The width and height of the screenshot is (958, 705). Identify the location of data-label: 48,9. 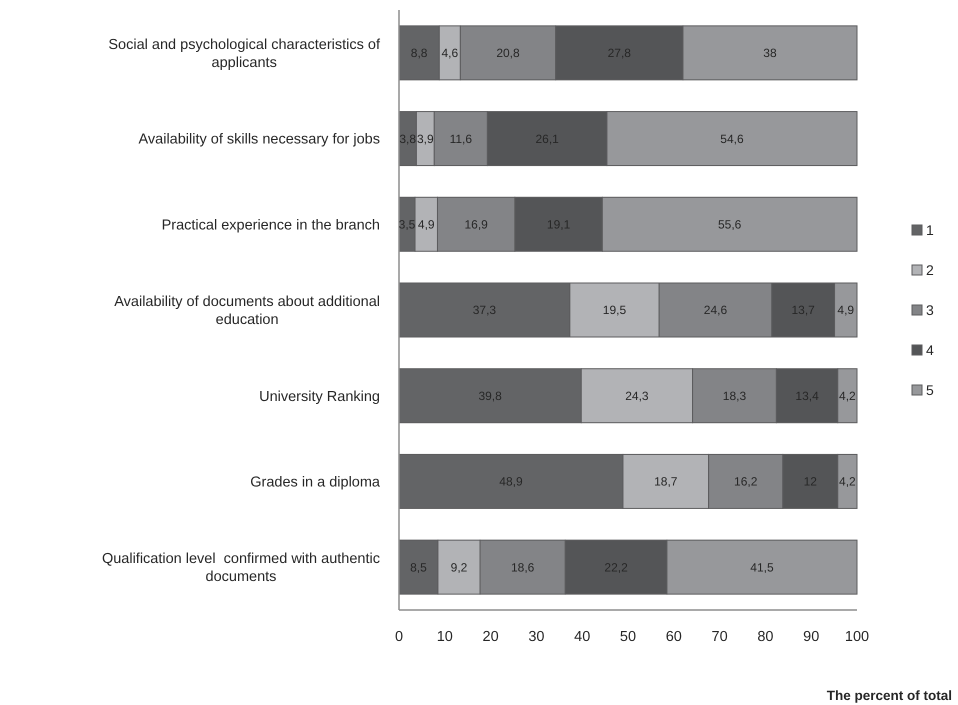
(511, 481).